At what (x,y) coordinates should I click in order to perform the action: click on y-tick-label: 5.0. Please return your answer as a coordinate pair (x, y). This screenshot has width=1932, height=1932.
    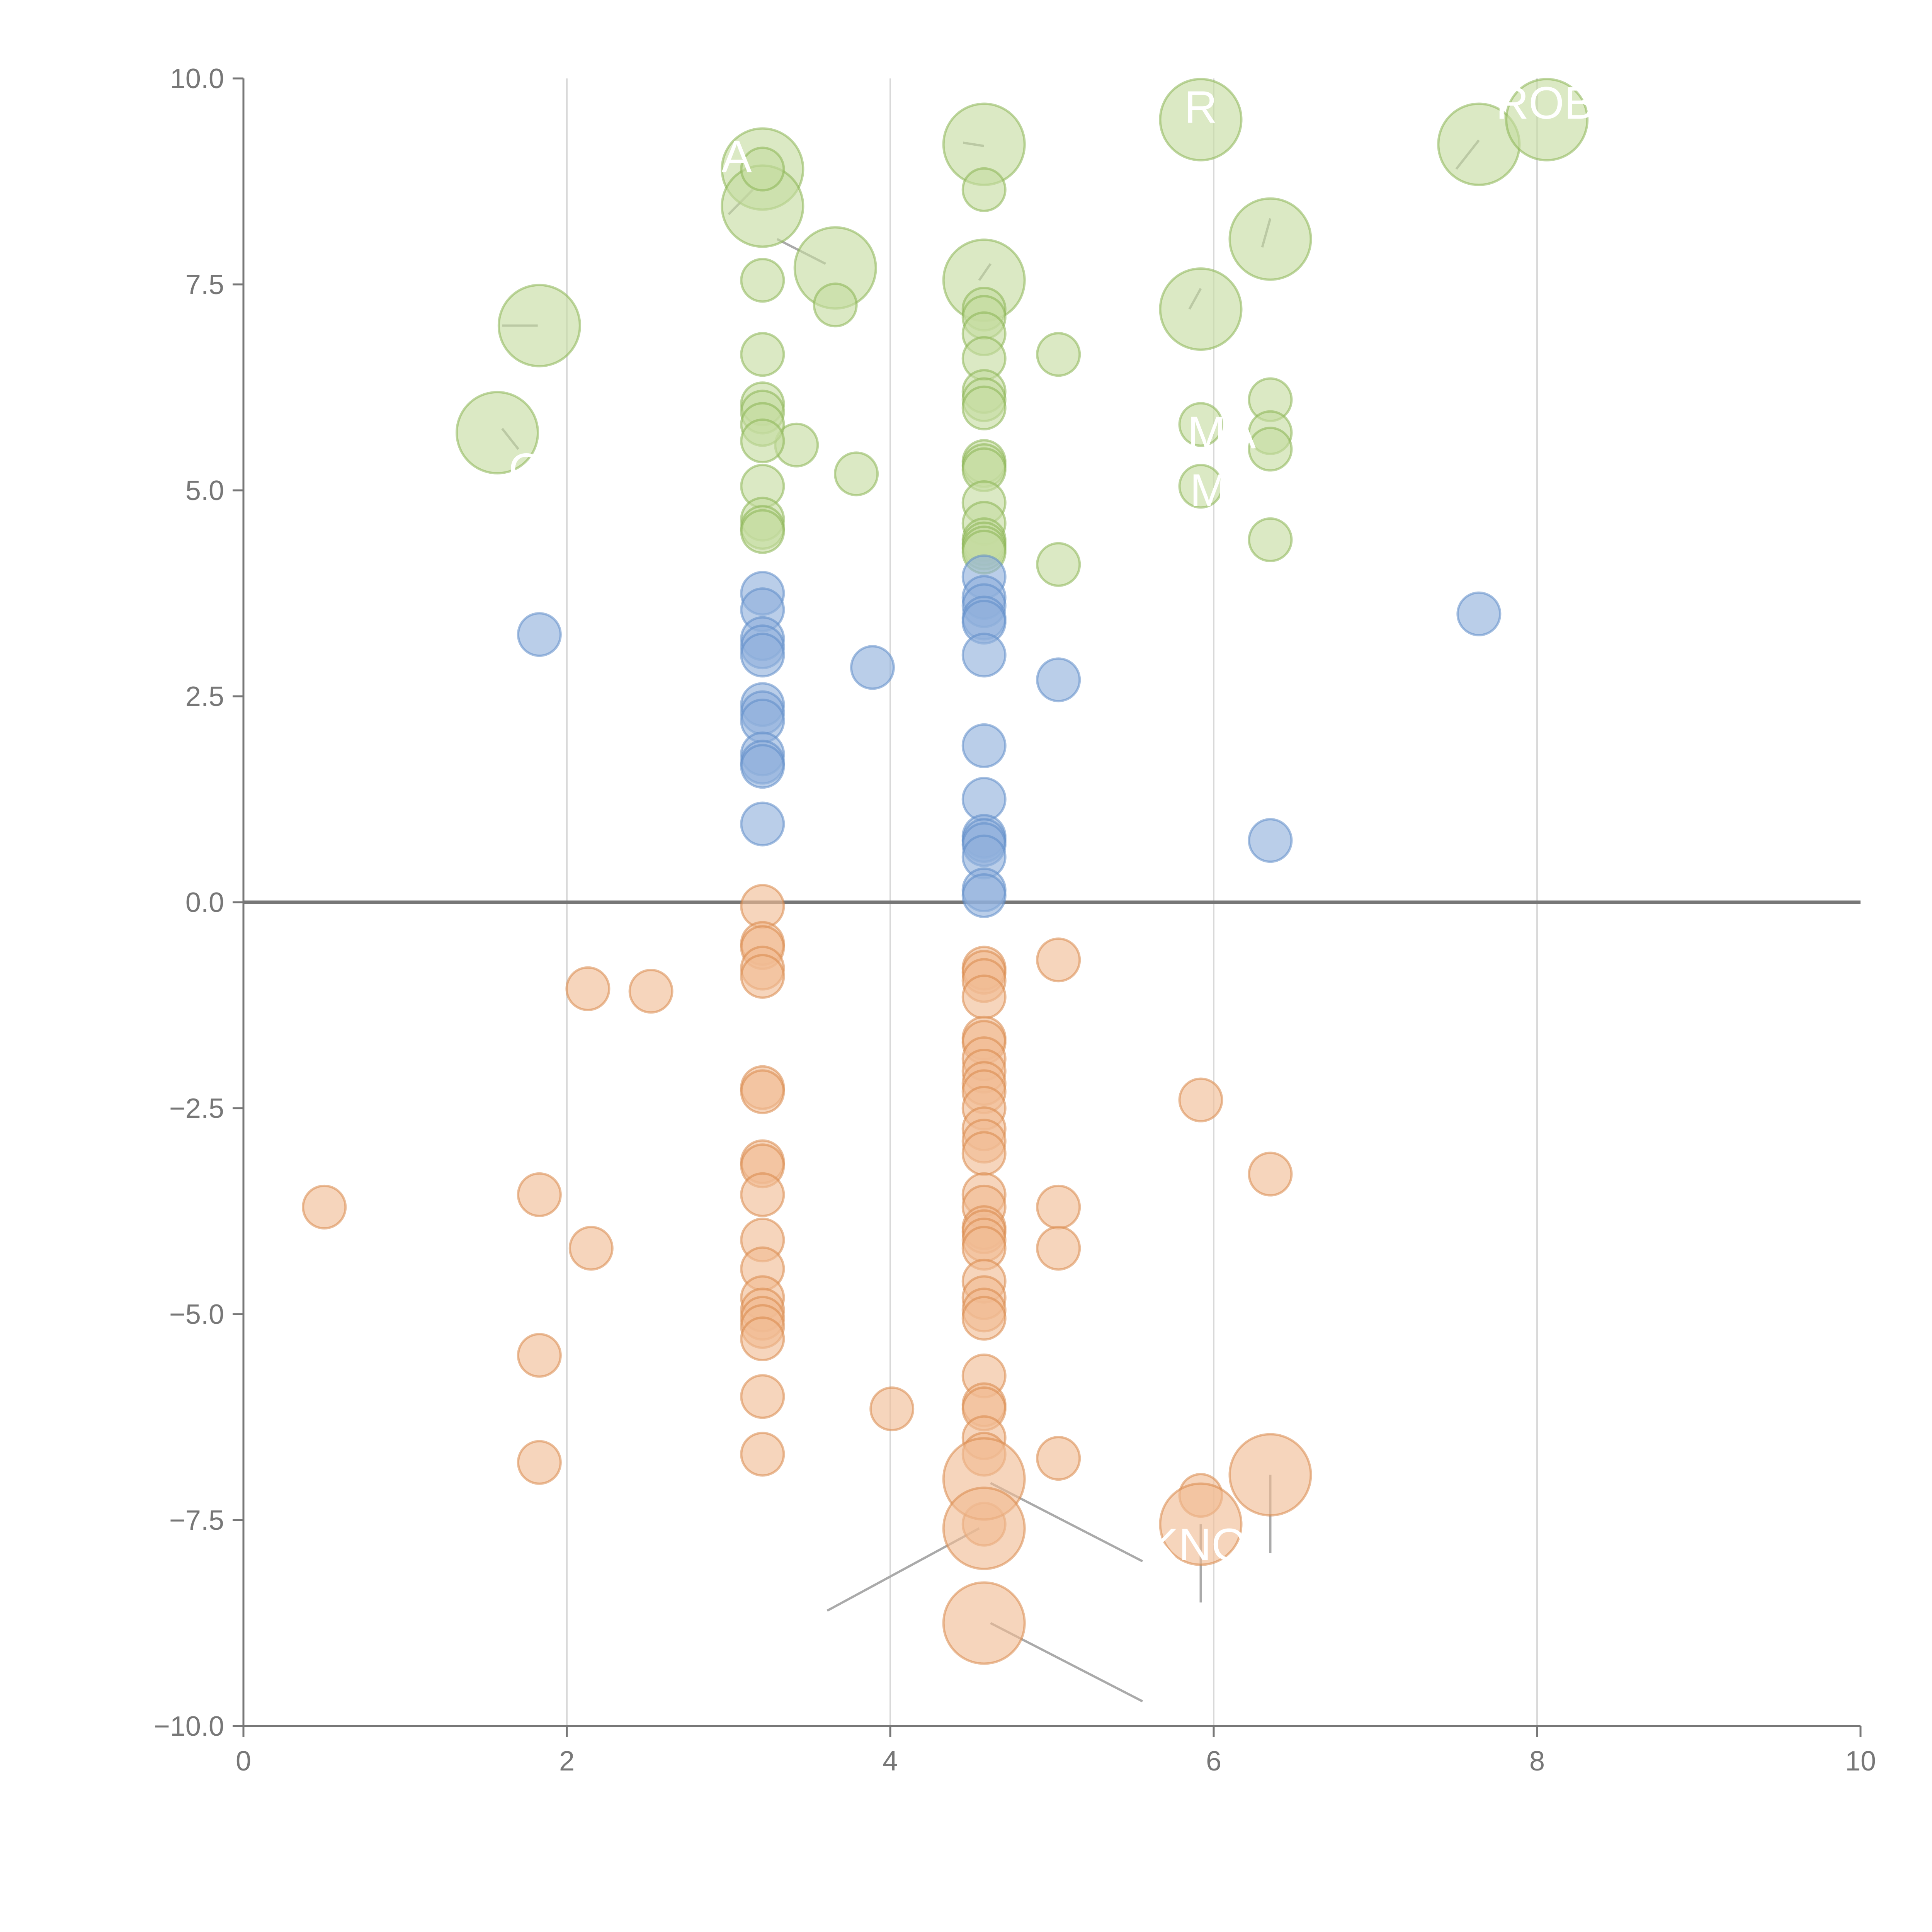
    Looking at the image, I should click on (205, 491).